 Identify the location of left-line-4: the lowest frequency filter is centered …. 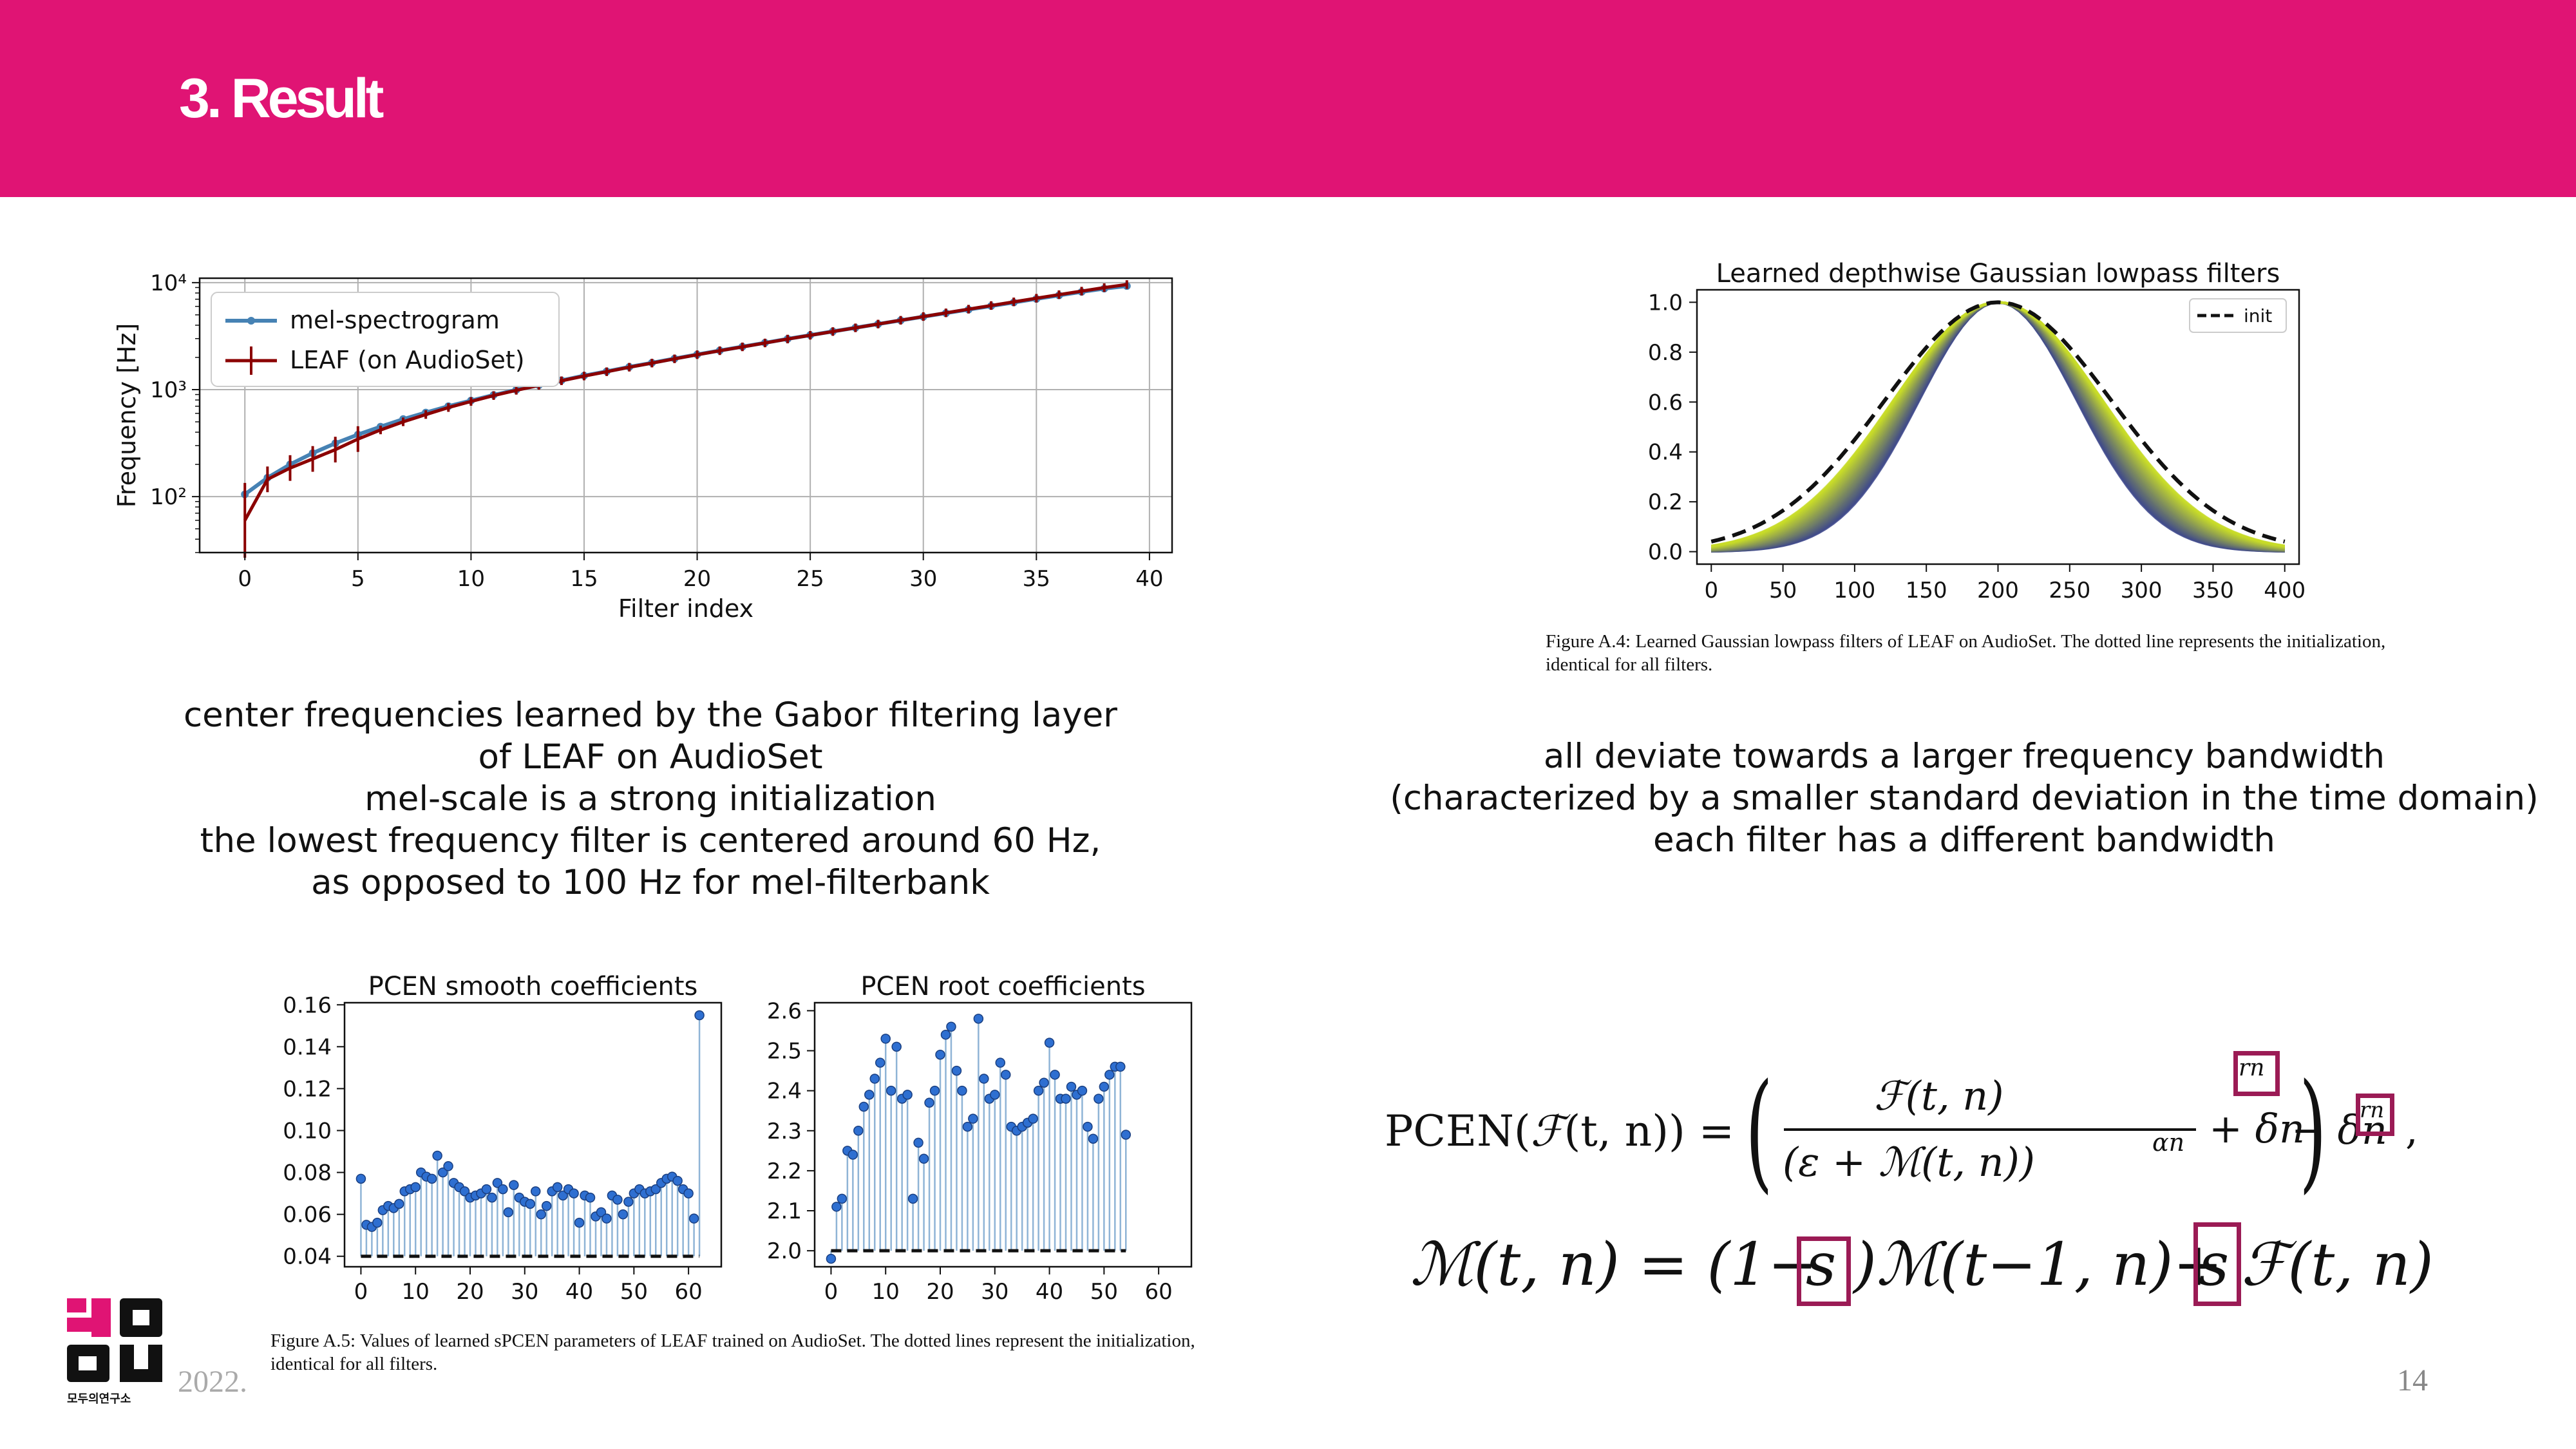
(651, 841).